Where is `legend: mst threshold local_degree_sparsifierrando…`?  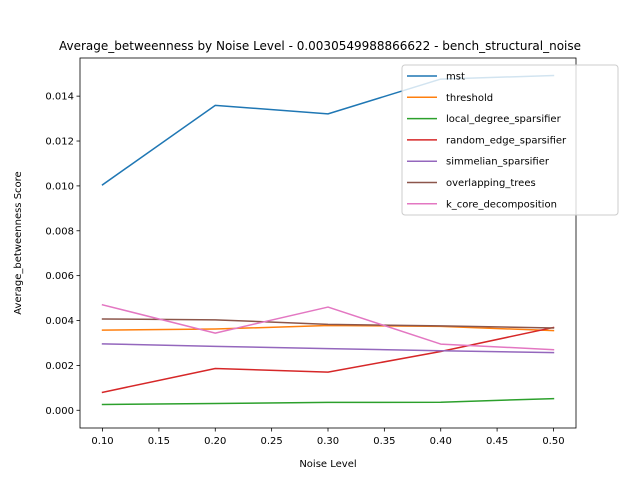
legend: mst threshold local_degree_sparsifierrando… is located at coordinates (510, 140).